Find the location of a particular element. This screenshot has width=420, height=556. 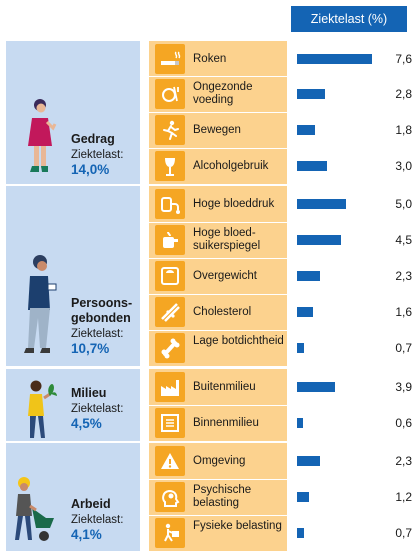

ventilation-icon is located at coordinates (170, 423).